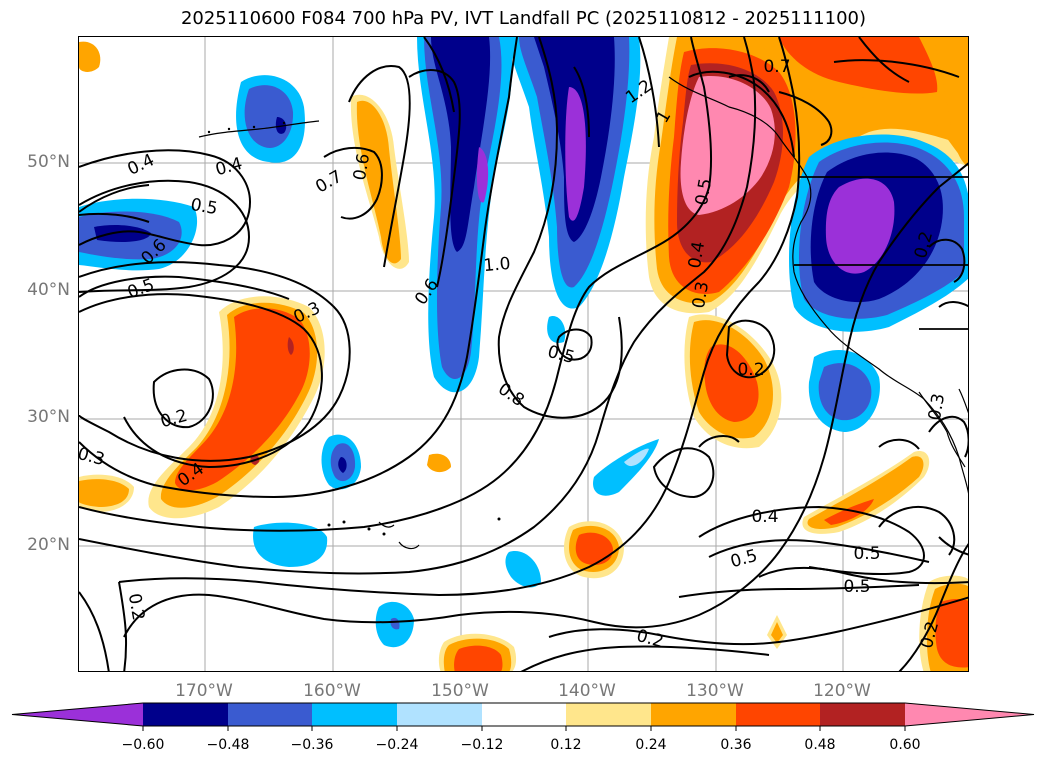  I want to click on contour-label: 0.6, so click(362, 167).